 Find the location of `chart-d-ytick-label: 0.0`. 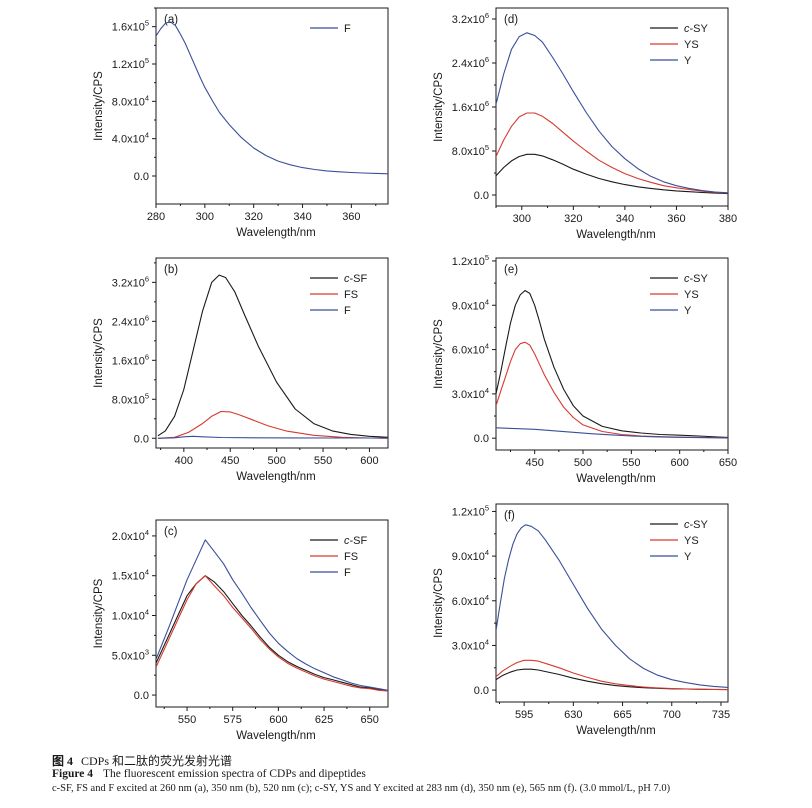

chart-d-ytick-label: 0.0 is located at coordinates (481, 196).